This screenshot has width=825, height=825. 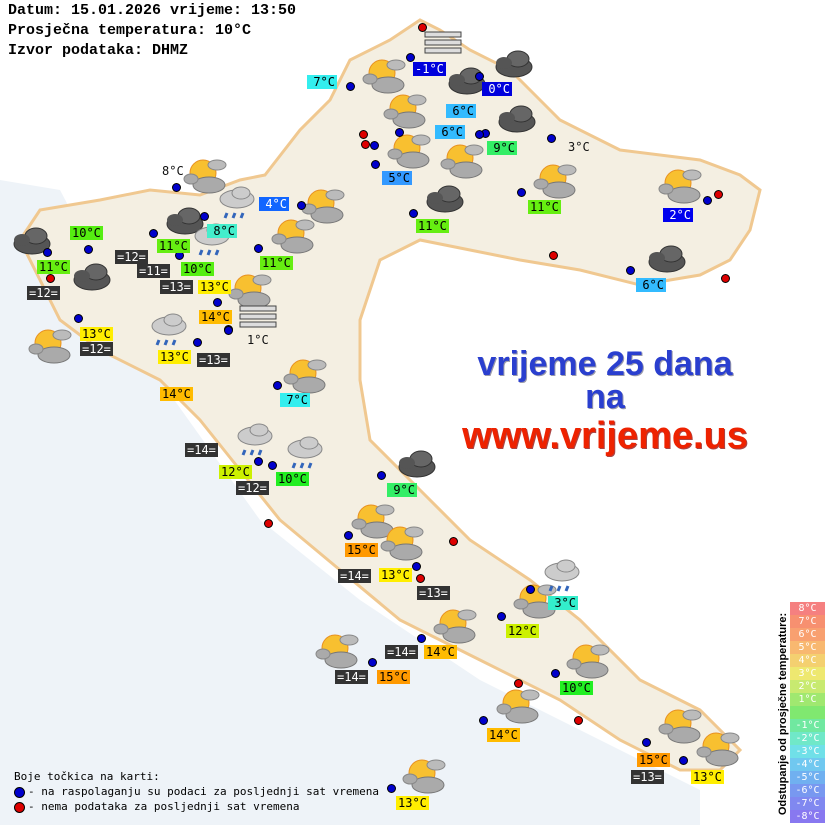 What do you see at coordinates (807, 764) in the screenshot?
I see `scale-item: -4°C` at bounding box center [807, 764].